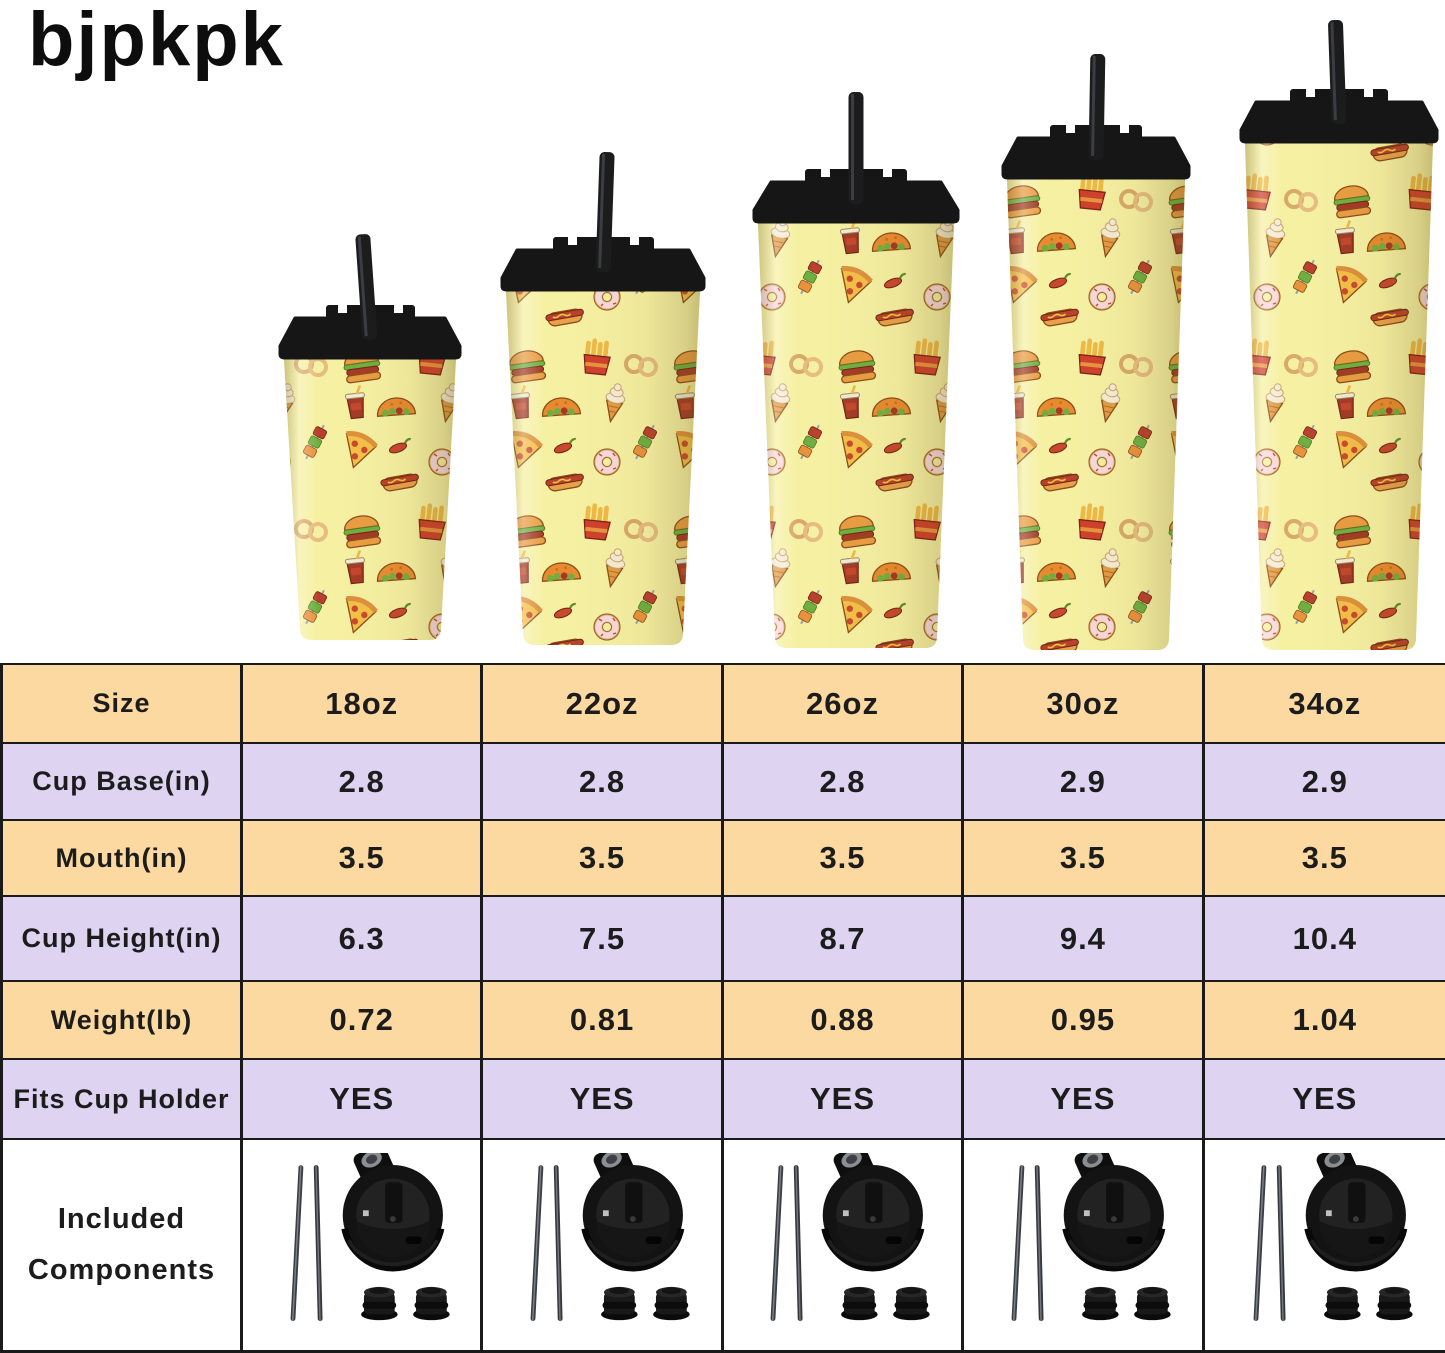 Image resolution: width=1445 pixels, height=1353 pixels. Describe the element at coordinates (1084, 1021) in the screenshot. I see `weight-30oz: 0.95` at that location.